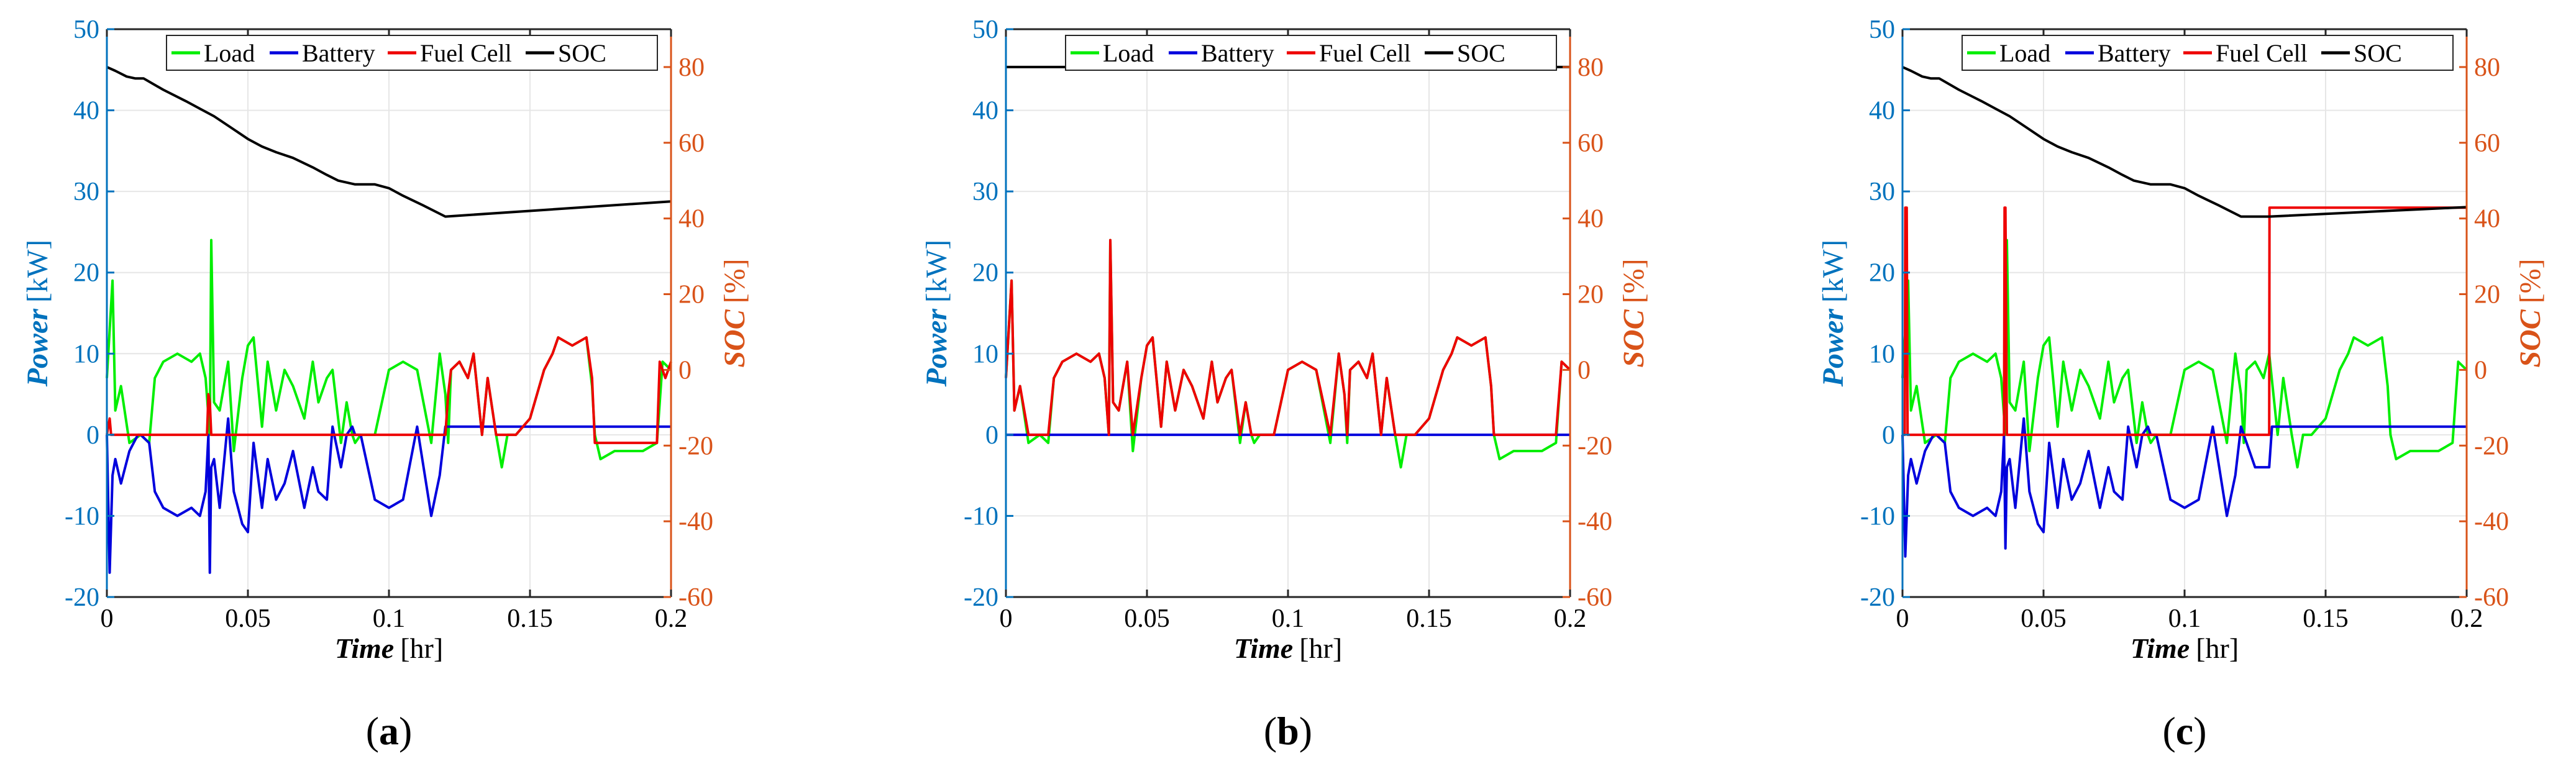 Image resolution: width=2576 pixels, height=766 pixels. What do you see at coordinates (388, 496) in the screenshot?
I see `series-line-battery` at bounding box center [388, 496].